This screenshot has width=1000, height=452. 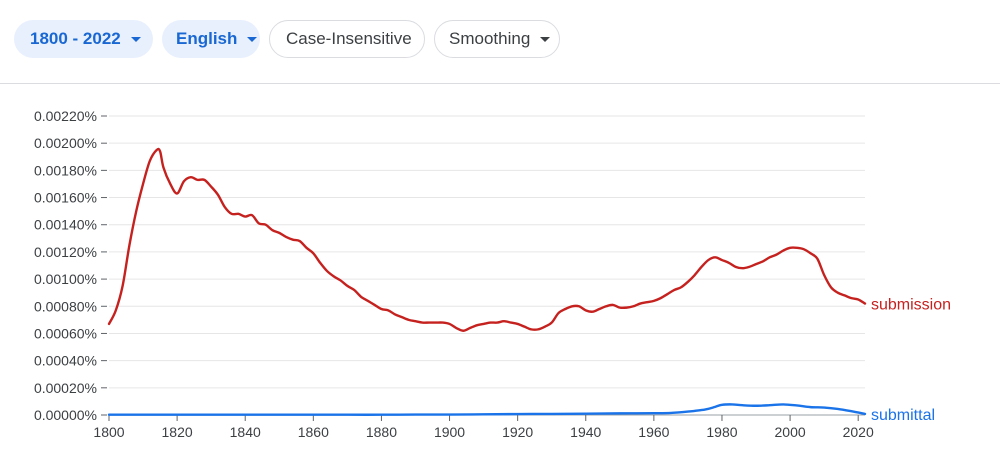 I want to click on smoothing-dropdown: Smoothing, so click(x=497, y=39).